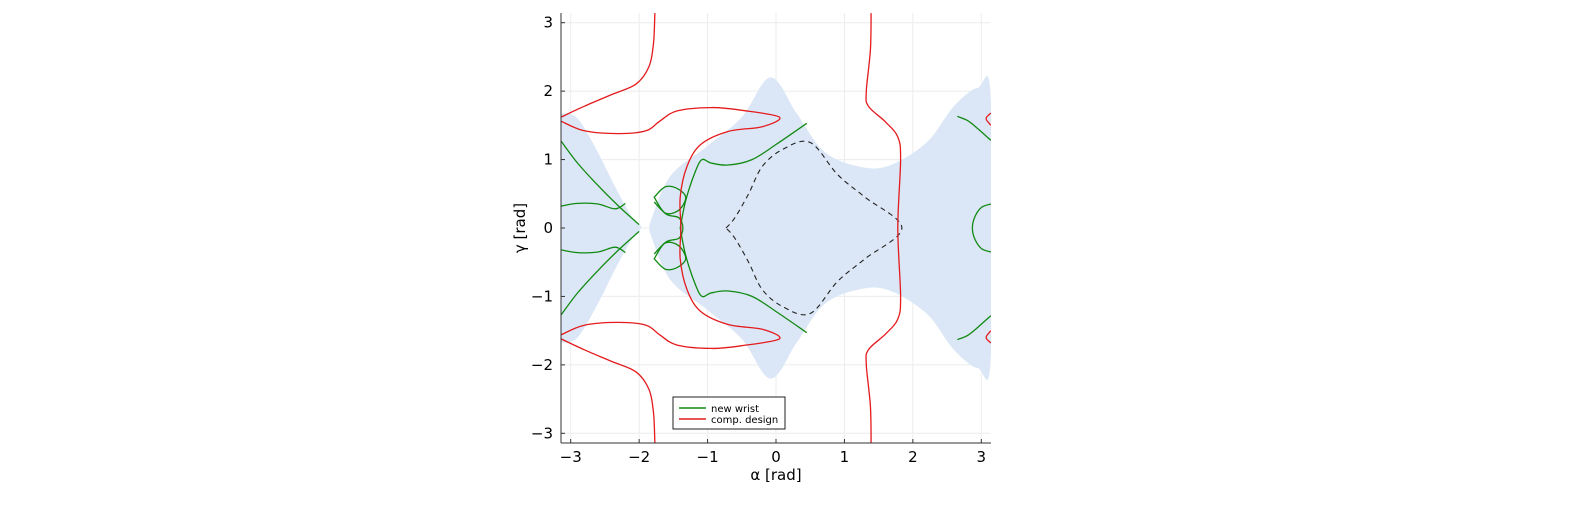  Describe the element at coordinates (542, 296) in the screenshot. I see `y-tick-label: −1` at that location.